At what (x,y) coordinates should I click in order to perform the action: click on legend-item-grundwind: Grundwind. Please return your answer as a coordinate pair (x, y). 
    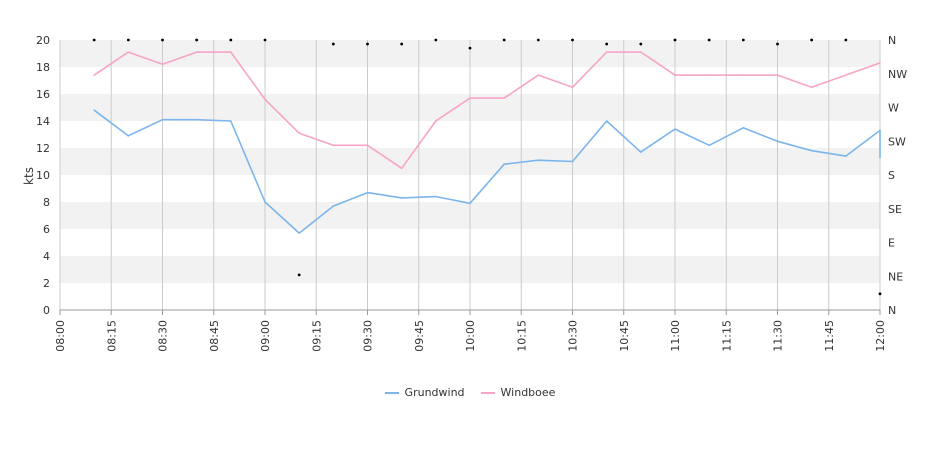
    Looking at the image, I should click on (424, 392).